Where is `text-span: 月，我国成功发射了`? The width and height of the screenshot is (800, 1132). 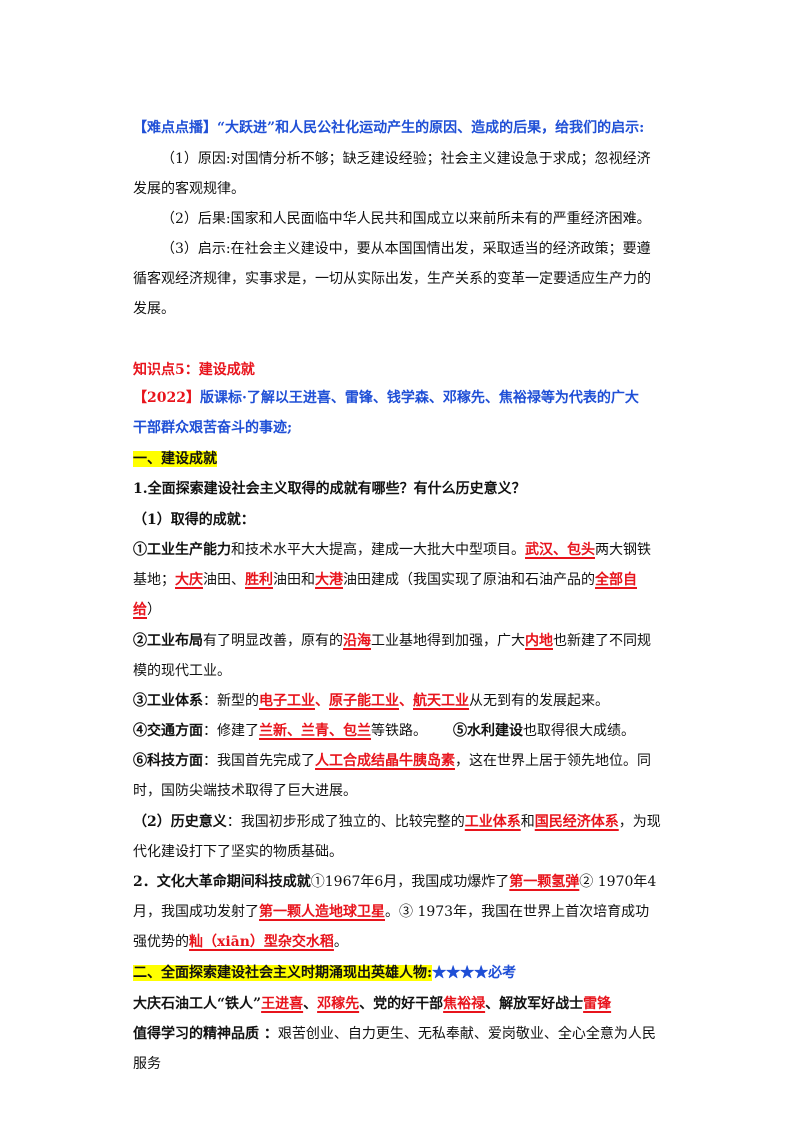
text-span: 月，我国成功发射了 is located at coordinates (196, 912).